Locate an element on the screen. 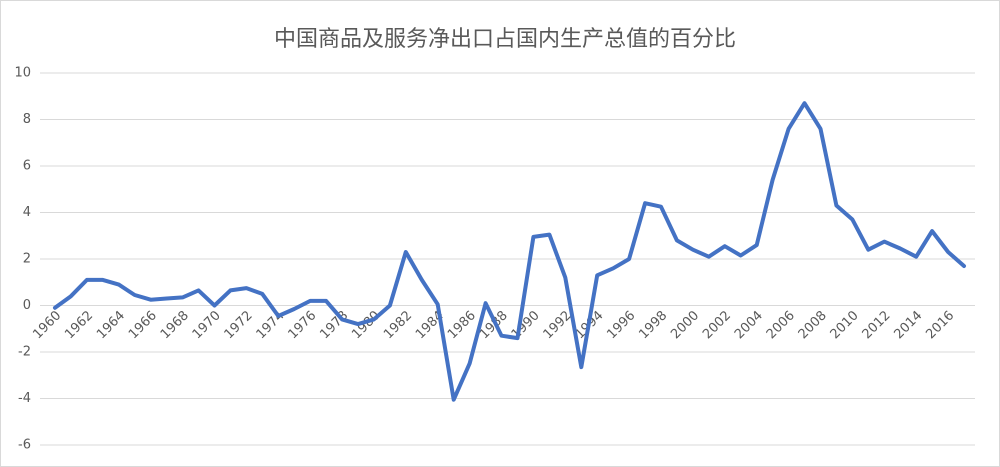  y-tick-label: 4 is located at coordinates (27, 212).